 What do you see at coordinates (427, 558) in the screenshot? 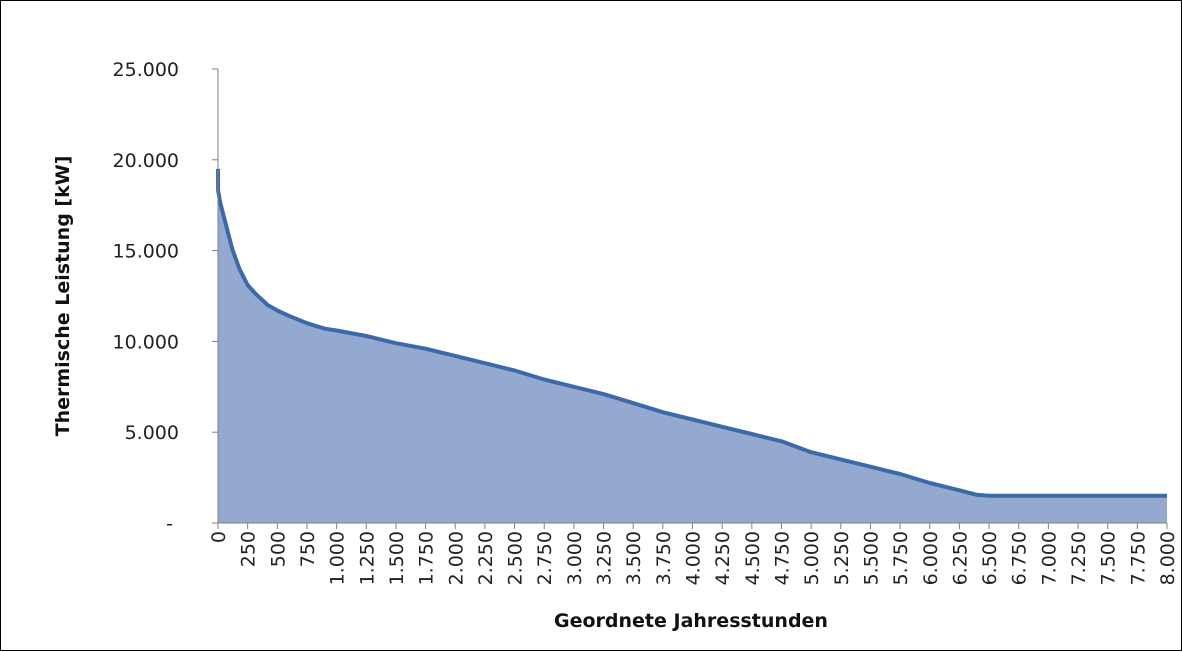
I see `x-tick-label: 1.750` at bounding box center [427, 558].